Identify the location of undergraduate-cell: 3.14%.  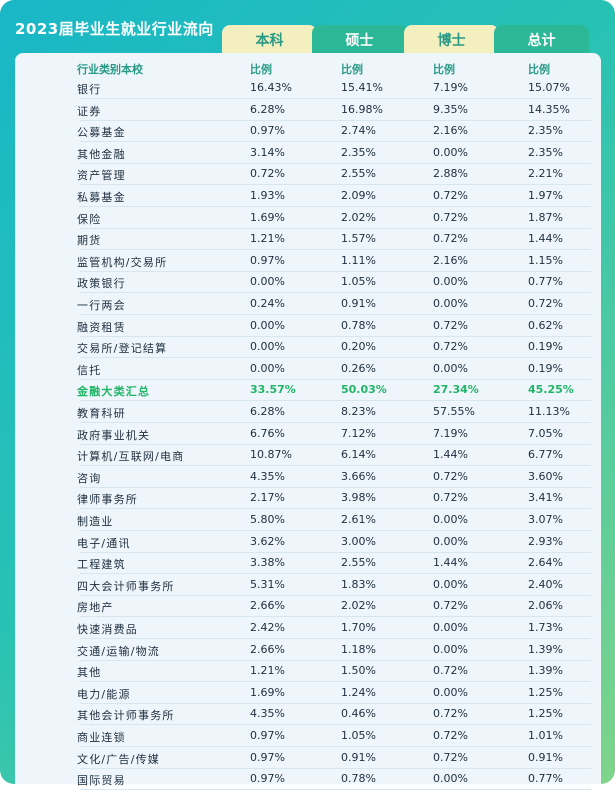
(267, 152).